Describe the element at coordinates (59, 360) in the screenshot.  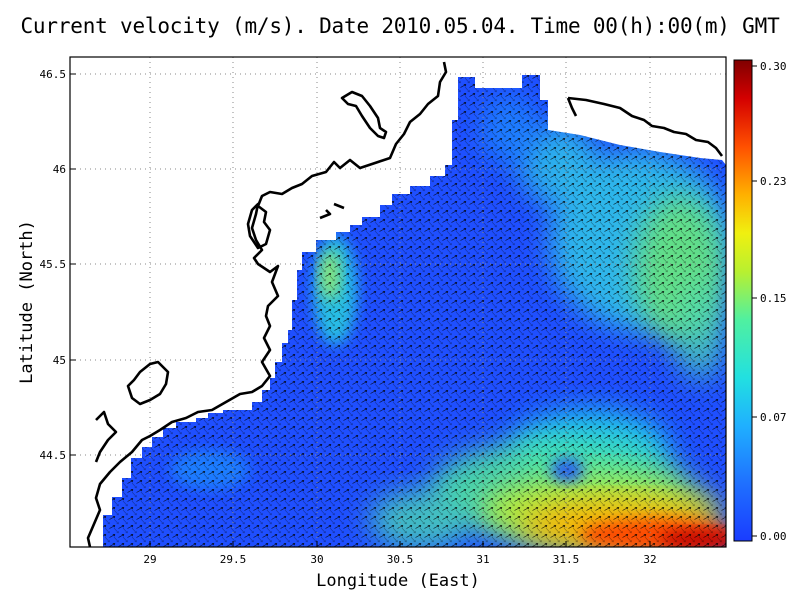
I see `y-tick-label: 45` at that location.